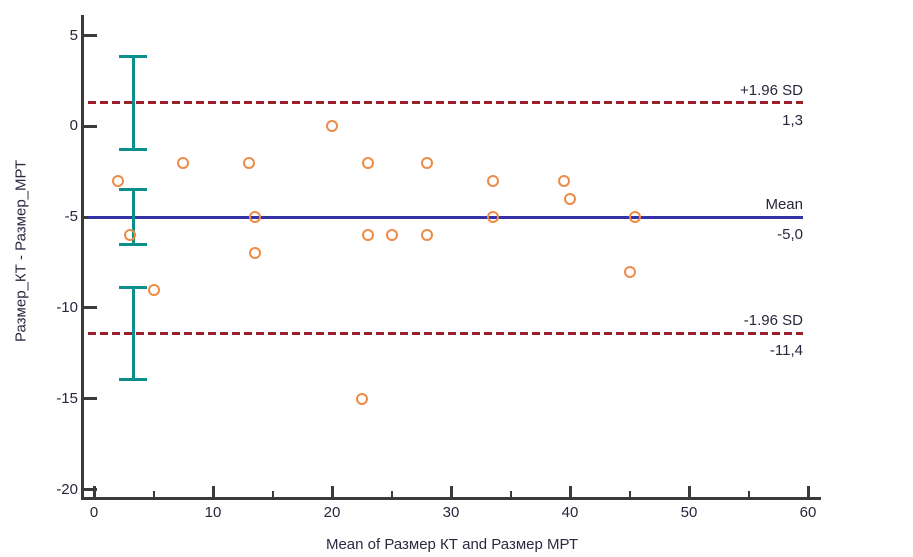 The width and height of the screenshot is (913, 557). Describe the element at coordinates (445, 217) in the screenshot. I see `mean-line` at that location.